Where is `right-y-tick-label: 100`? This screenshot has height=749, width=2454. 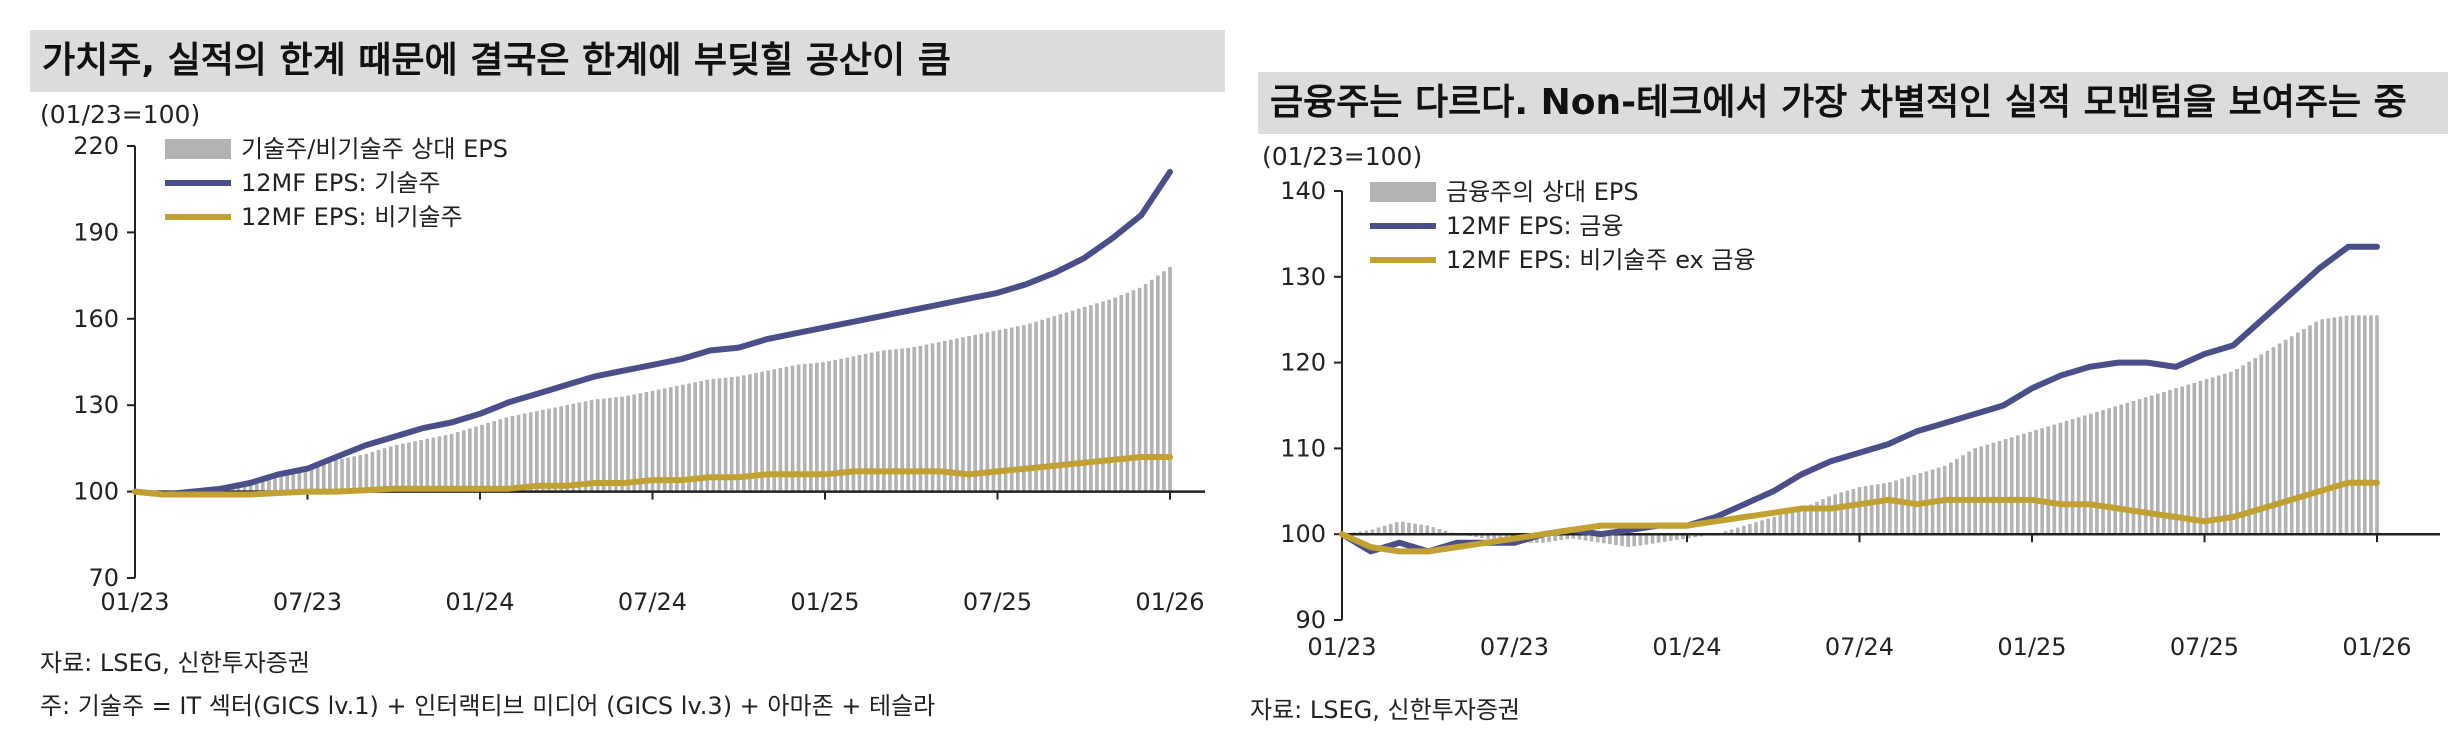
right-y-tick-label: 100 is located at coordinates (1303, 534).